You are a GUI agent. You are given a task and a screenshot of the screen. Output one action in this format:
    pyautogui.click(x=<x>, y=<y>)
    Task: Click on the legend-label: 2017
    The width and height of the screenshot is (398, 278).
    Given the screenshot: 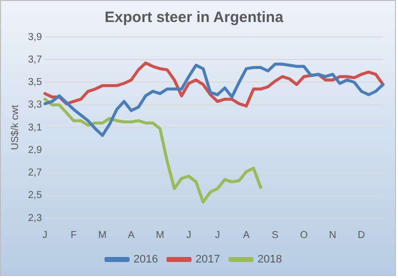 What is the action you would take?
    pyautogui.click(x=208, y=260)
    